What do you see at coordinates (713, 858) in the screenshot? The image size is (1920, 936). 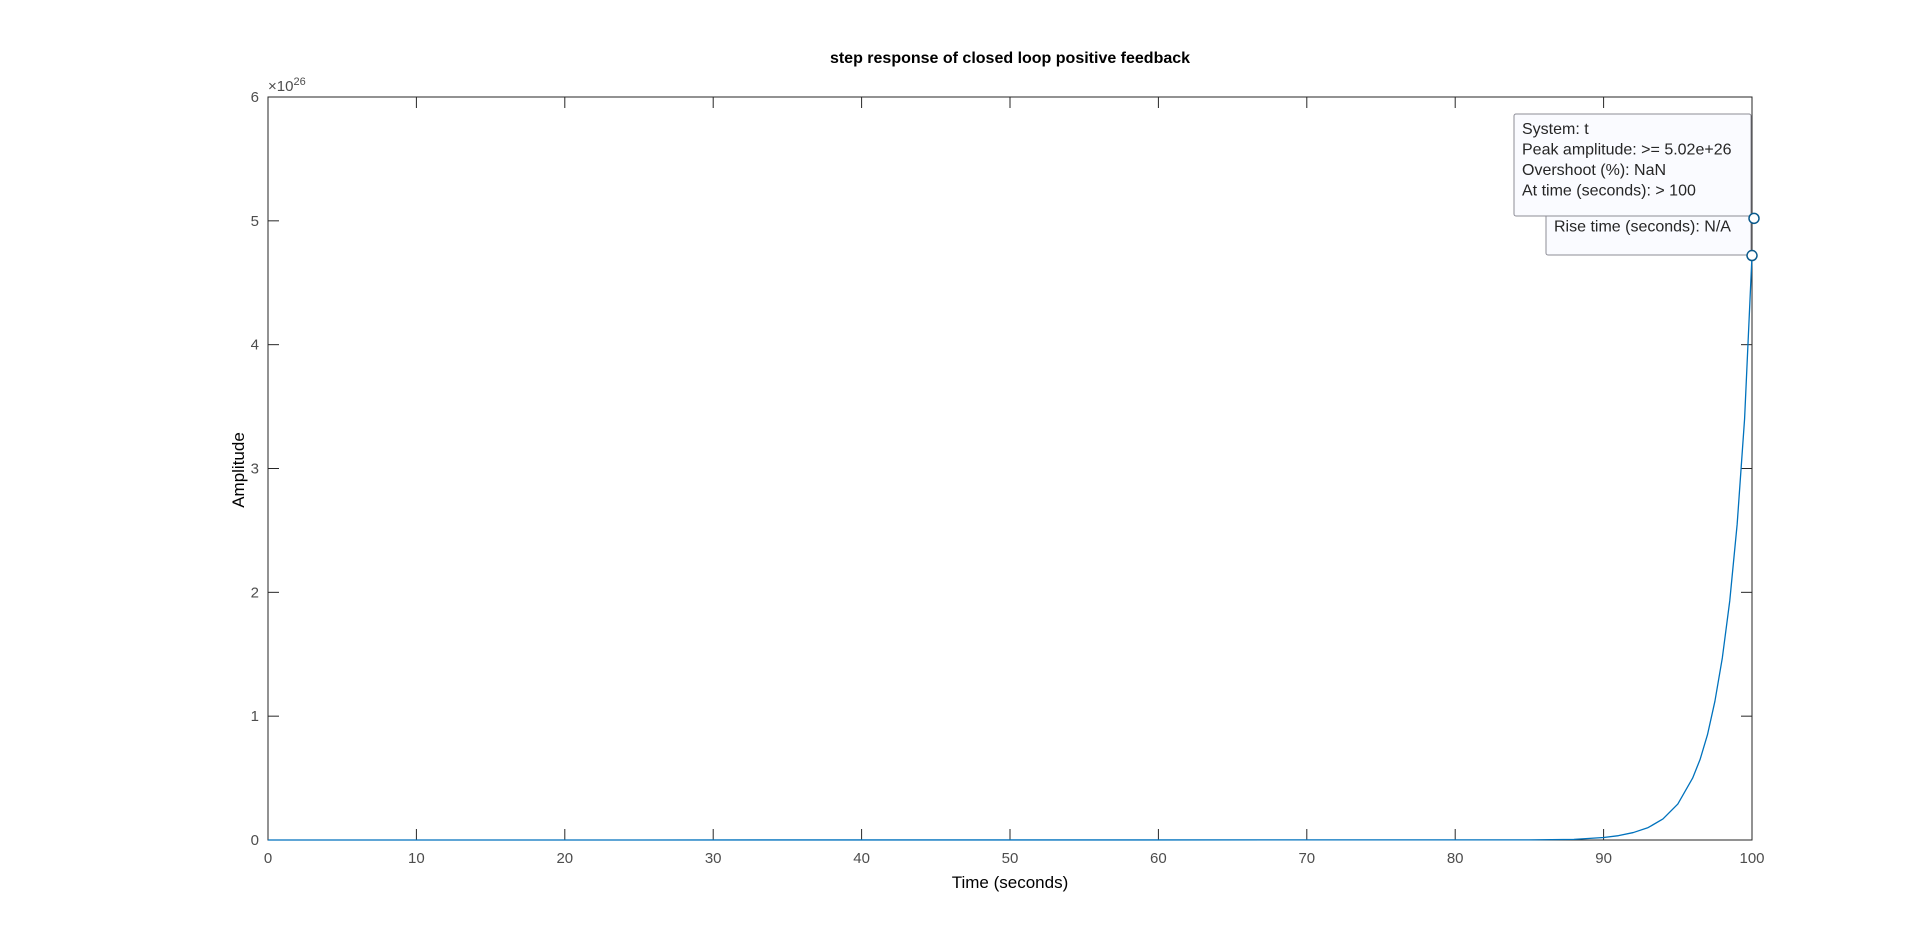 I see `x-tick-label: 30` at bounding box center [713, 858].